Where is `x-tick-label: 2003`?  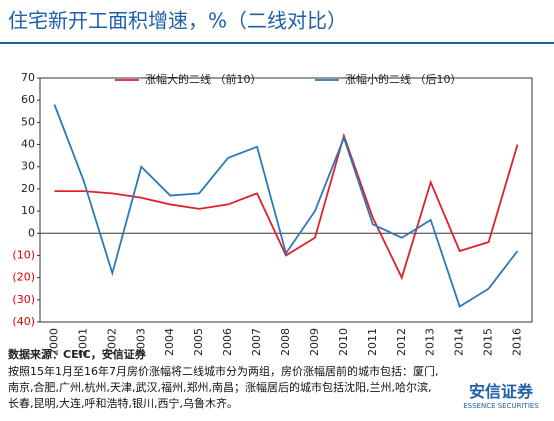 x-tick-label: 2003 is located at coordinates (140, 342).